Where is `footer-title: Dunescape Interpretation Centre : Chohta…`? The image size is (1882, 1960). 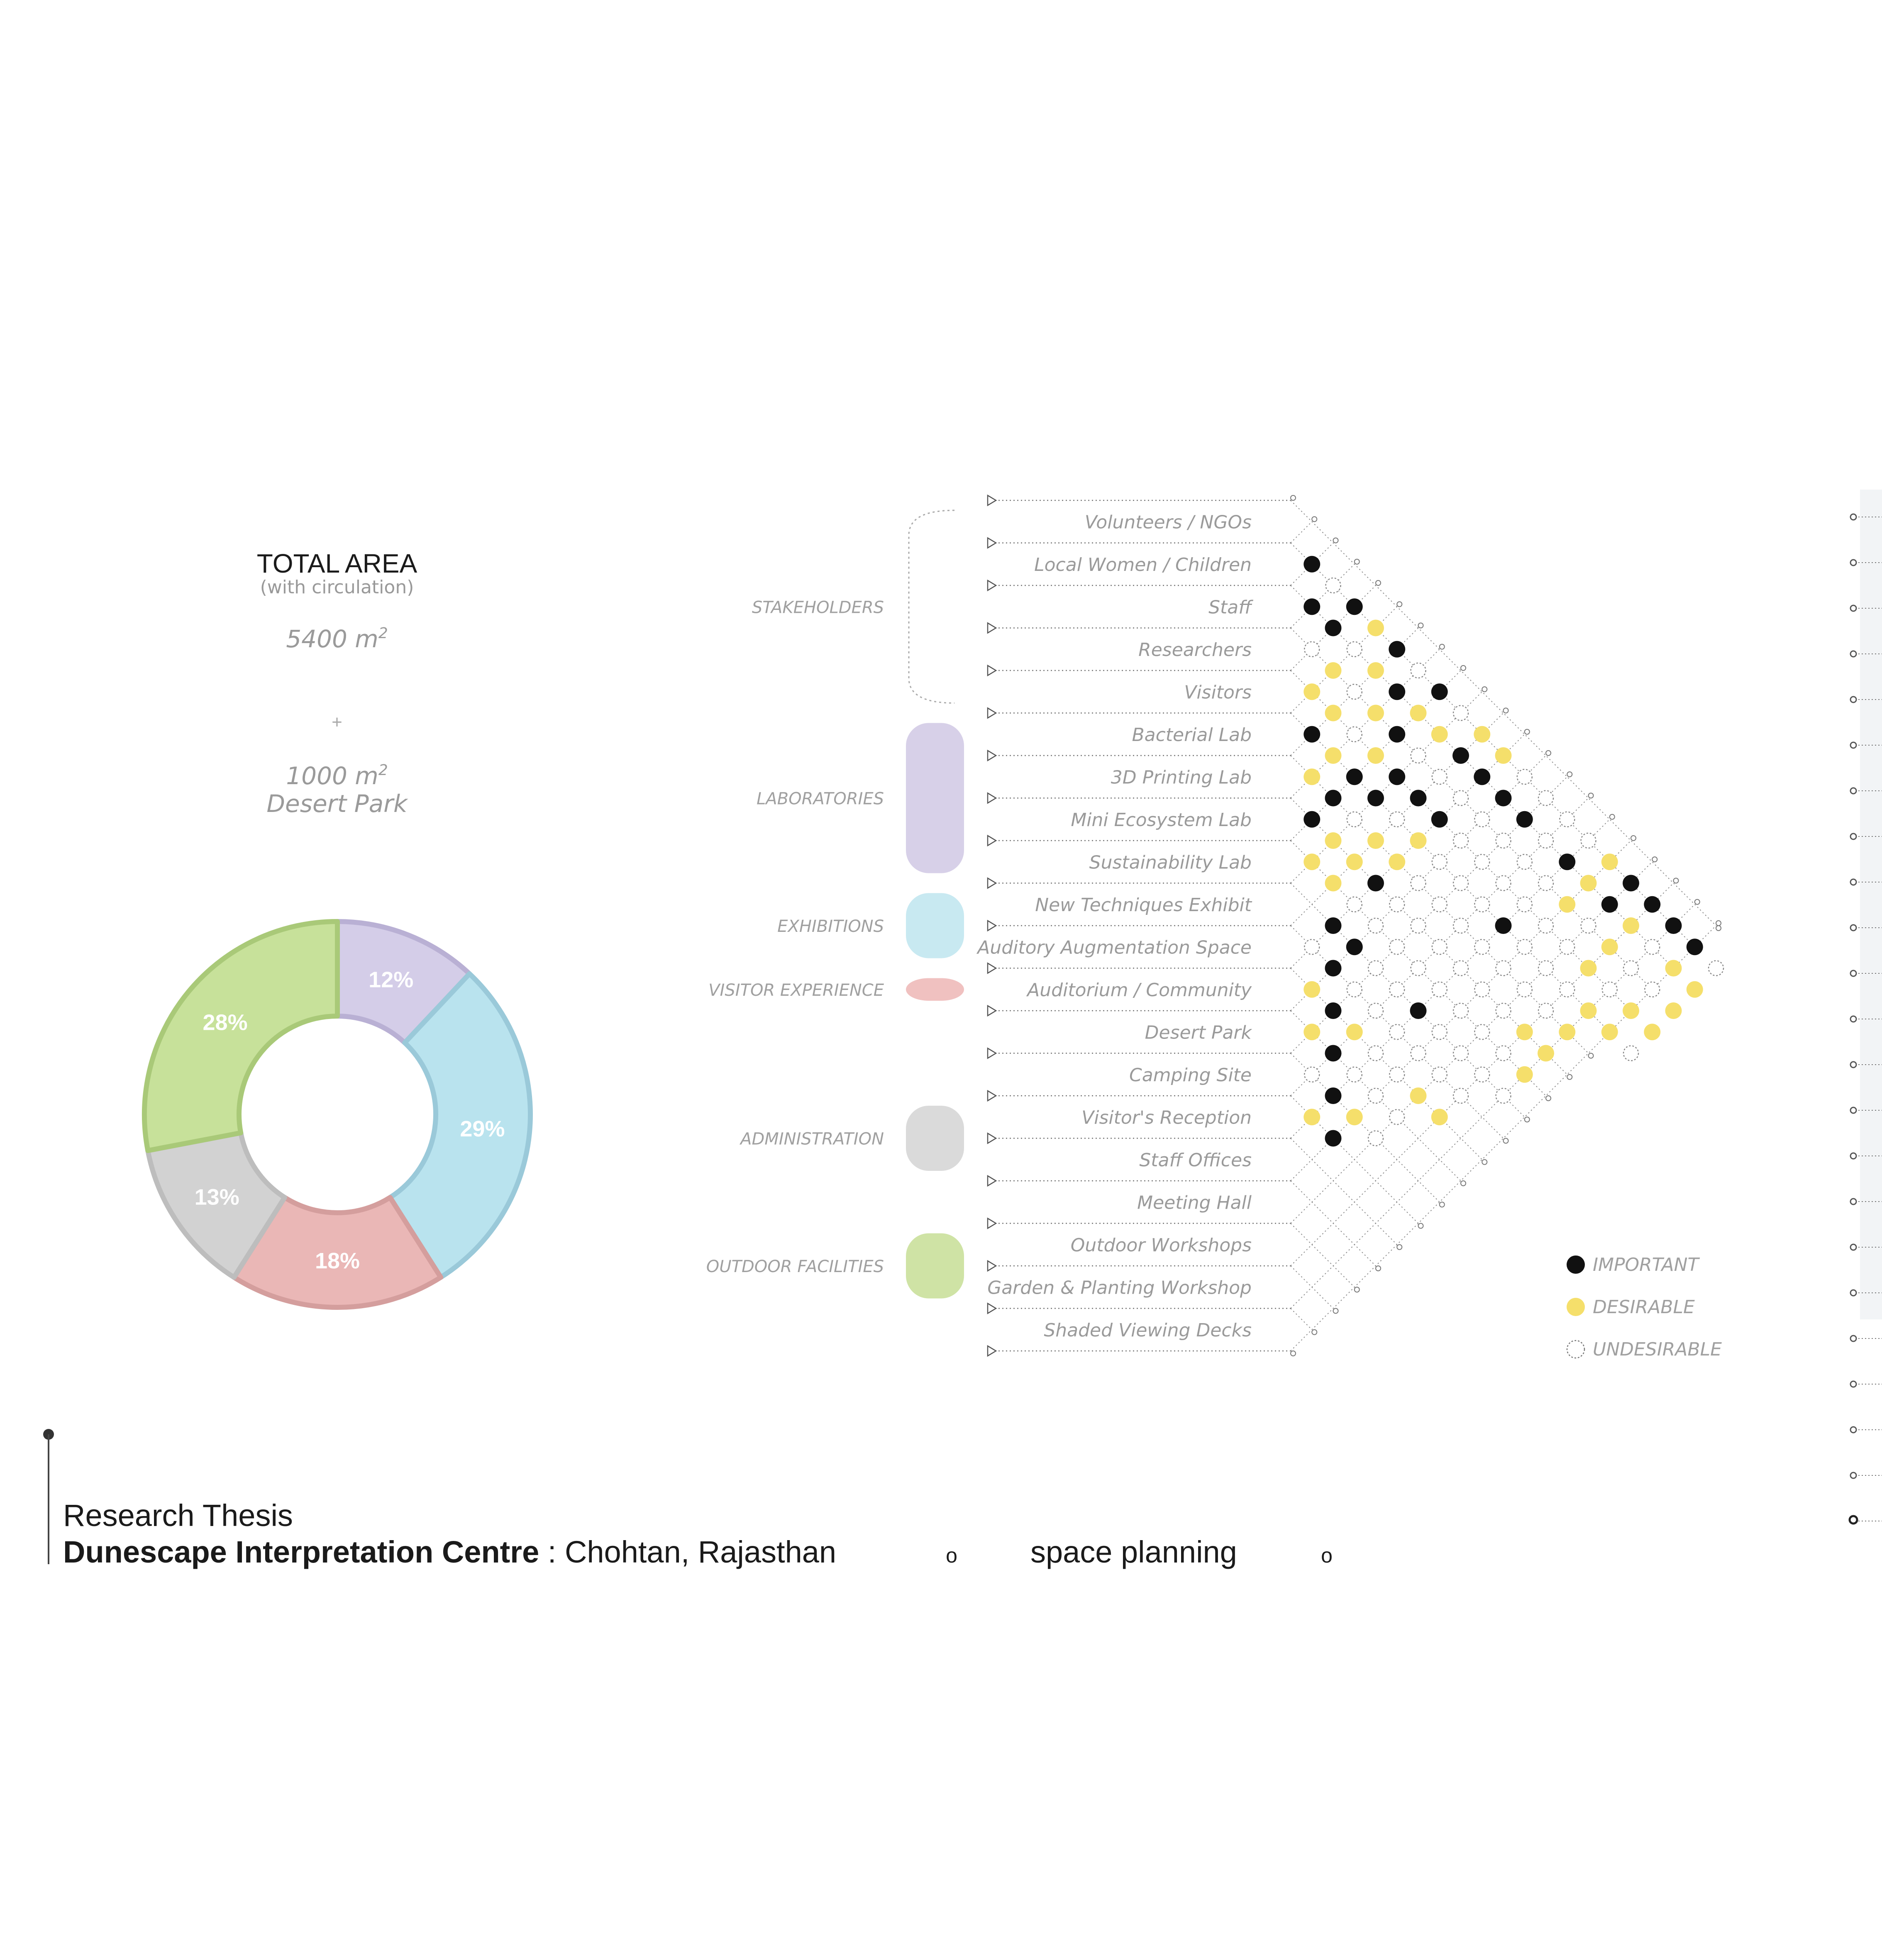
footer-title: Dunescape Interpretation Centre : Chohta… is located at coordinates (449, 1552).